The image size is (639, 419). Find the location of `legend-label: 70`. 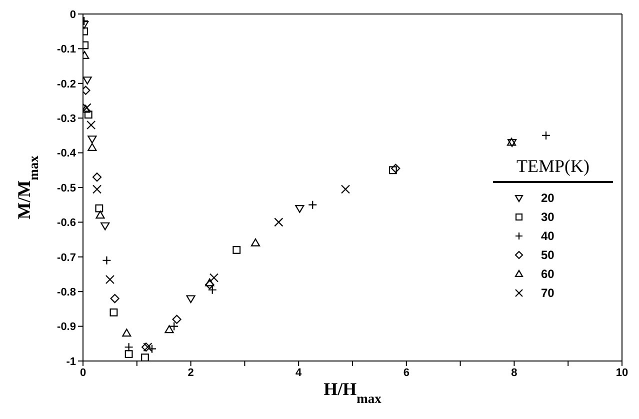

legend-label: 70 is located at coordinates (547, 293).